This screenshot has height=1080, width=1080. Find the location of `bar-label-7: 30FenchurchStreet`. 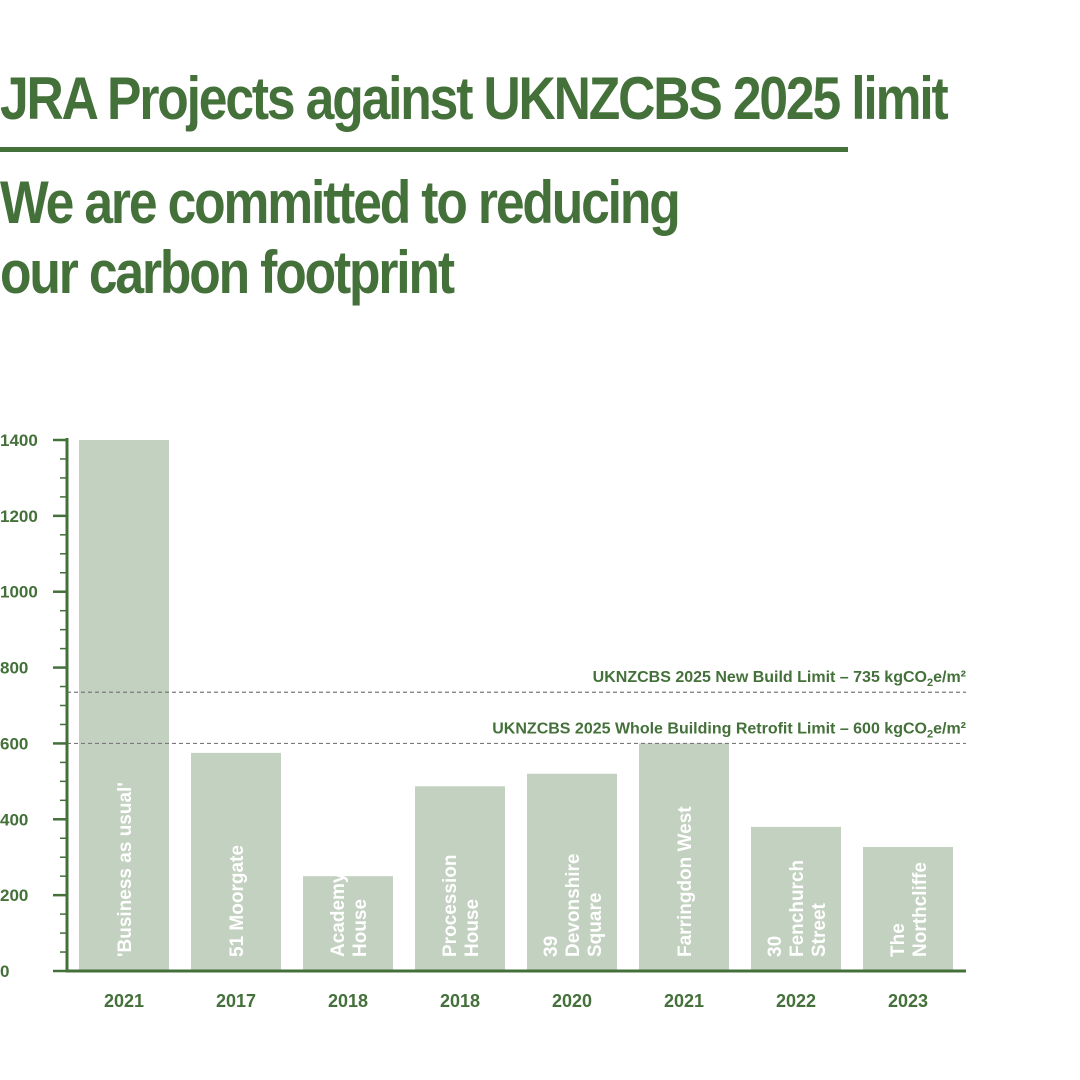

bar-label-7: 30FenchurchStreet is located at coordinates (797, 908).